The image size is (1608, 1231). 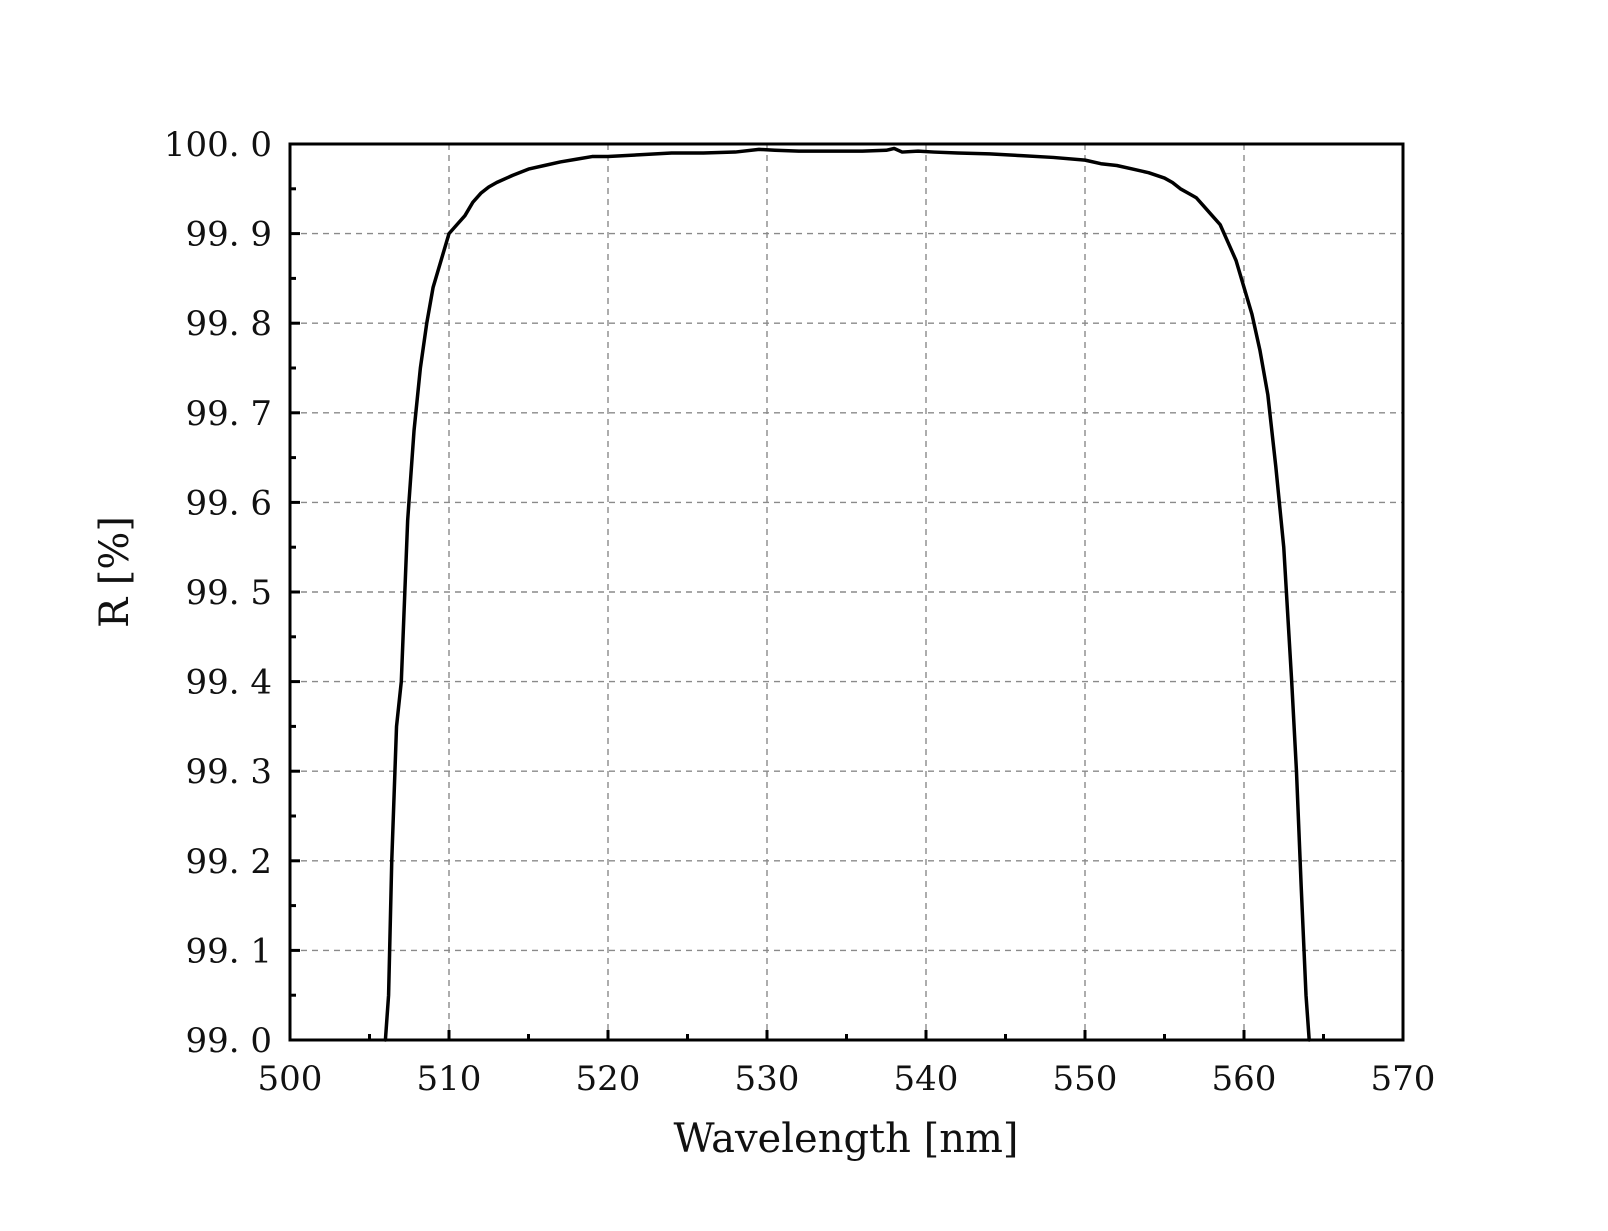 What do you see at coordinates (767, 1079) in the screenshot?
I see `x-tick-label: 530` at bounding box center [767, 1079].